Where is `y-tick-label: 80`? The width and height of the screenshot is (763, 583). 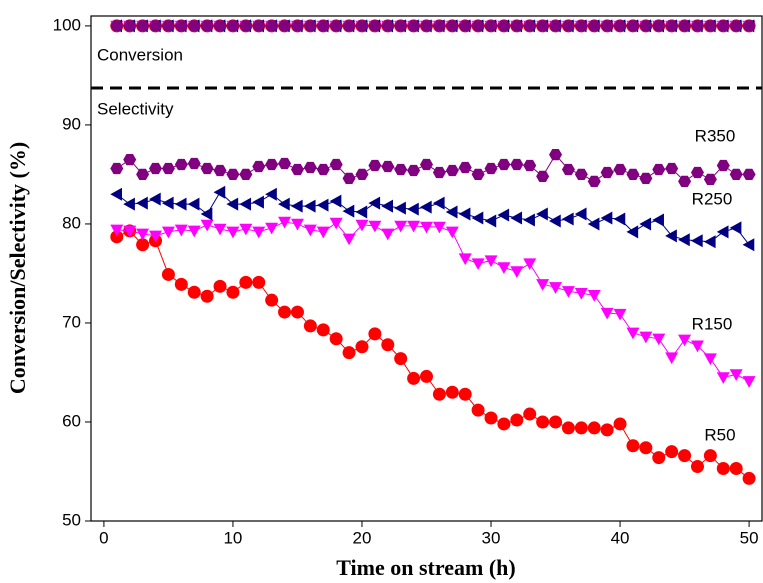
y-tick-label: 80 is located at coordinates (71, 222).